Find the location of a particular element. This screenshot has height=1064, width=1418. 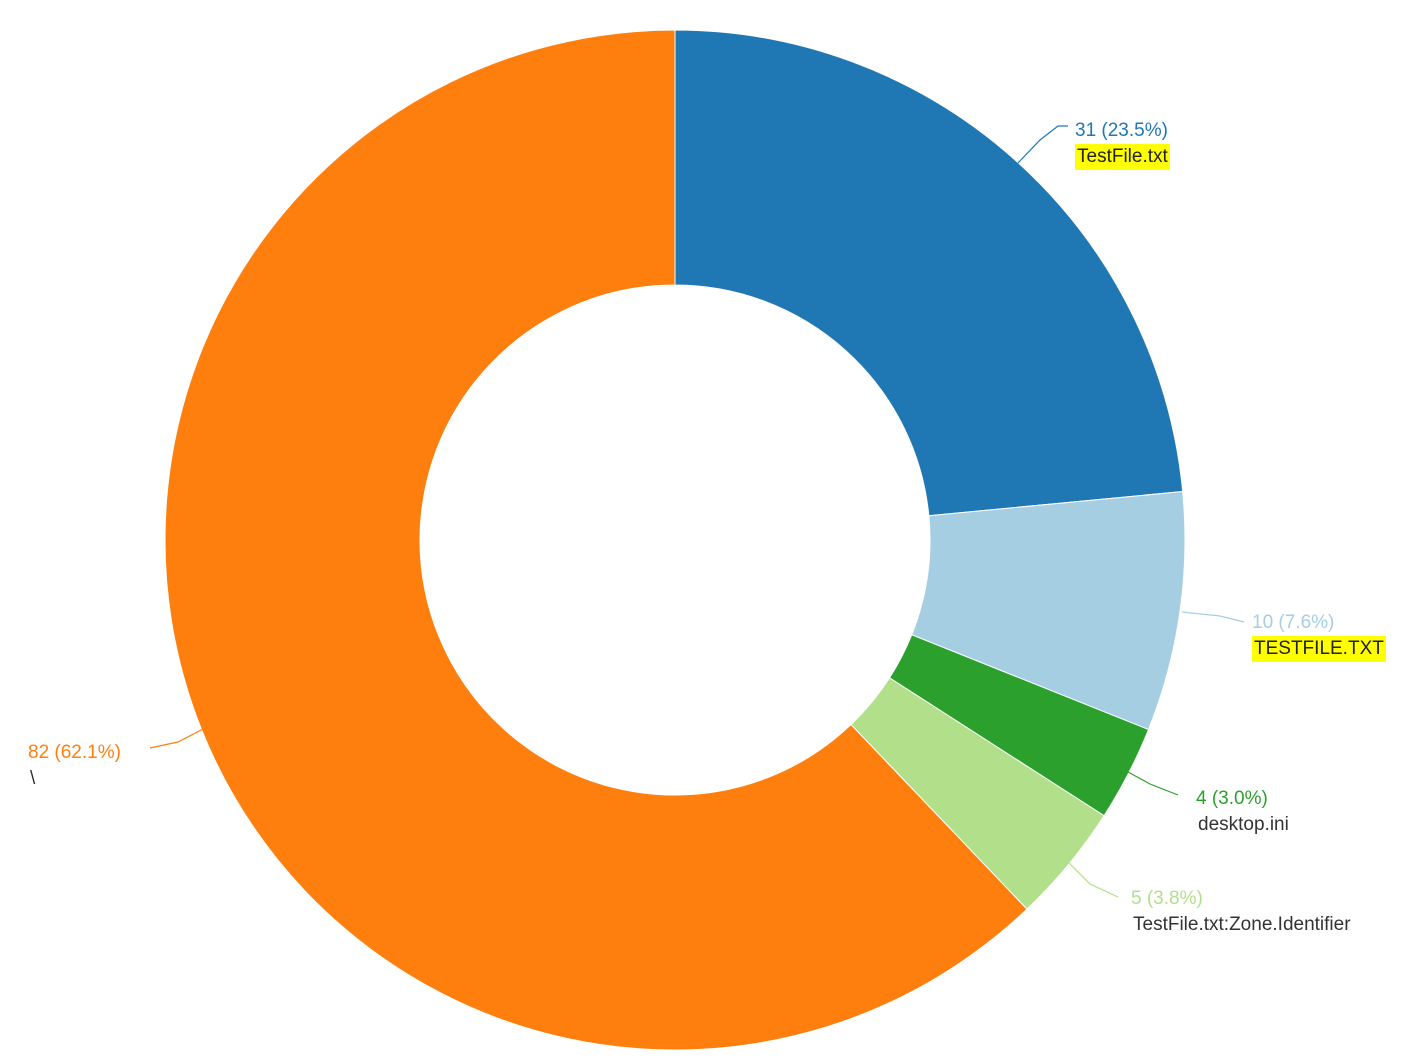

slice-label: 31 (23.5%) TestFile.txt is located at coordinates (1122, 144).